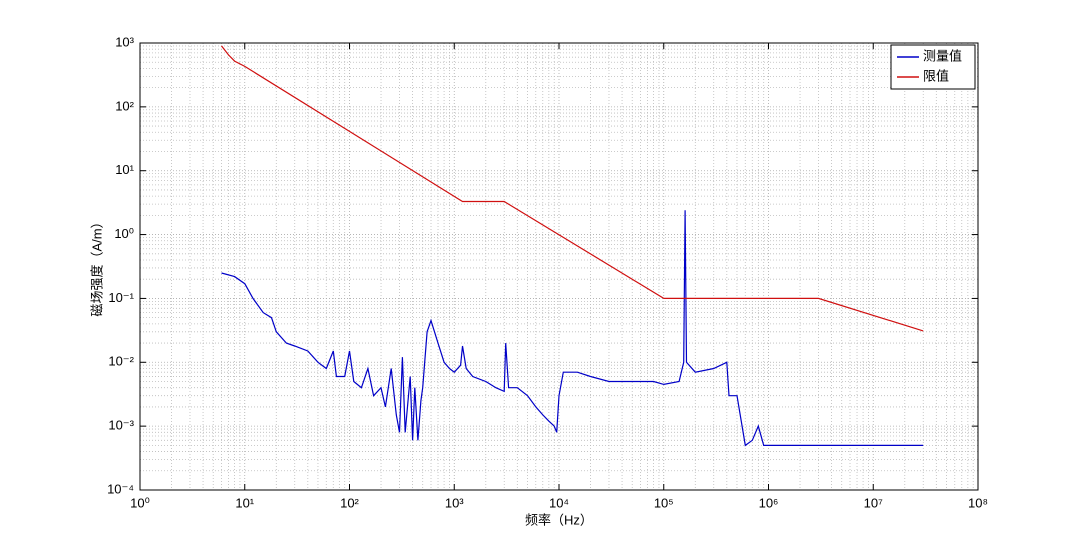 This screenshot has width=1080, height=549. I want to click on x-axis-label: 频率（Hz）, so click(559, 519).